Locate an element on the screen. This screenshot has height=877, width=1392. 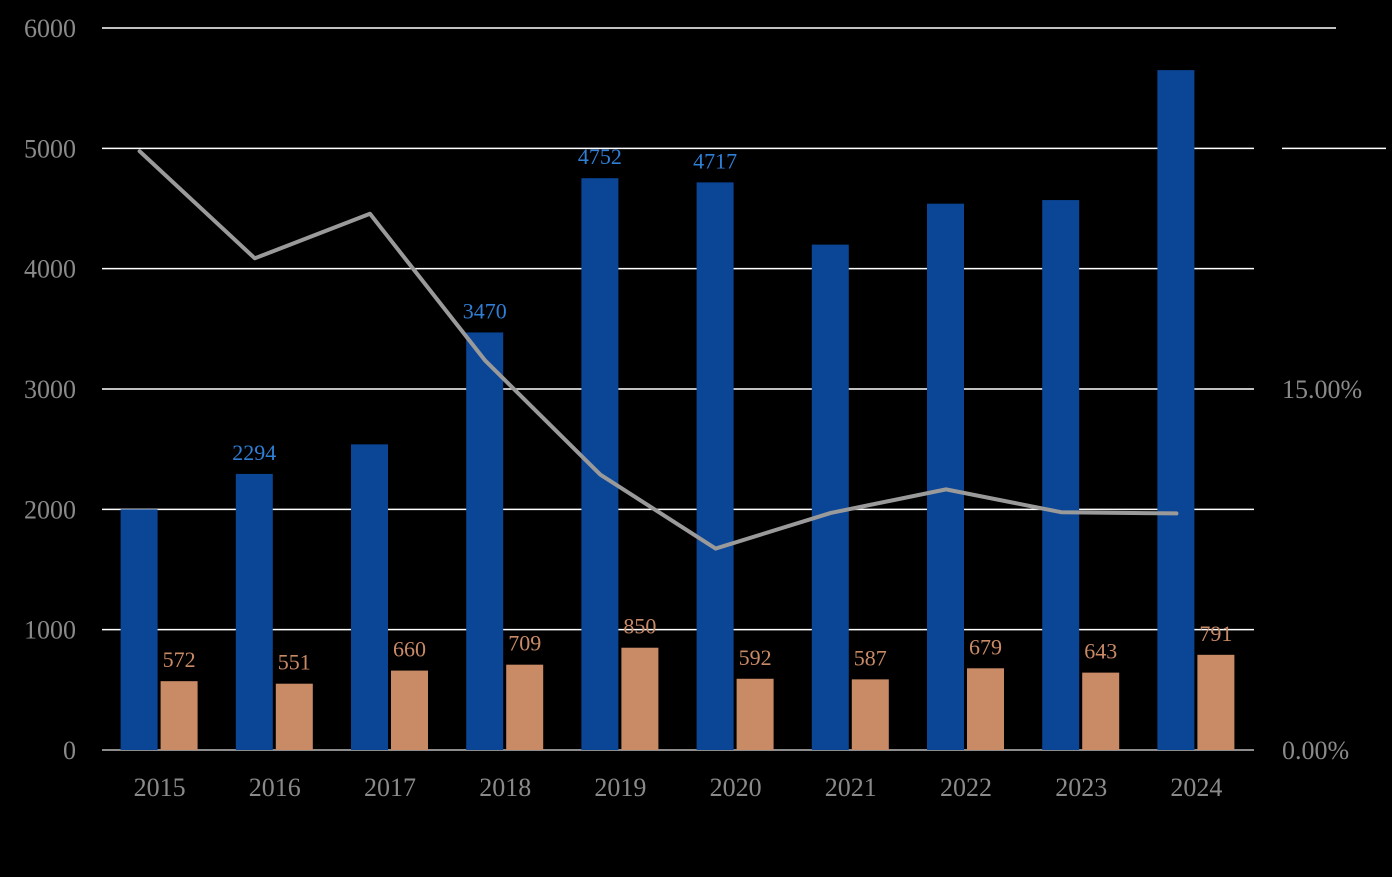
left-tick-label: 5000 is located at coordinates (50, 148).